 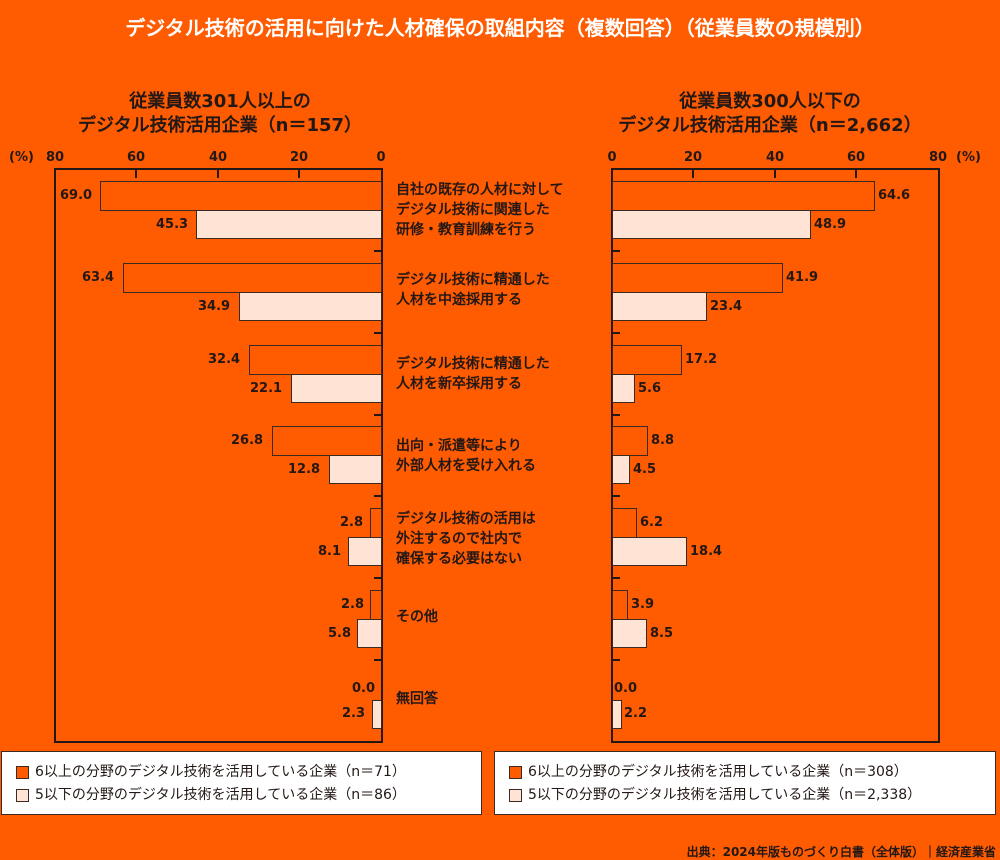 What do you see at coordinates (21, 157) in the screenshot?
I see `left-axis-unit: (%)` at bounding box center [21, 157].